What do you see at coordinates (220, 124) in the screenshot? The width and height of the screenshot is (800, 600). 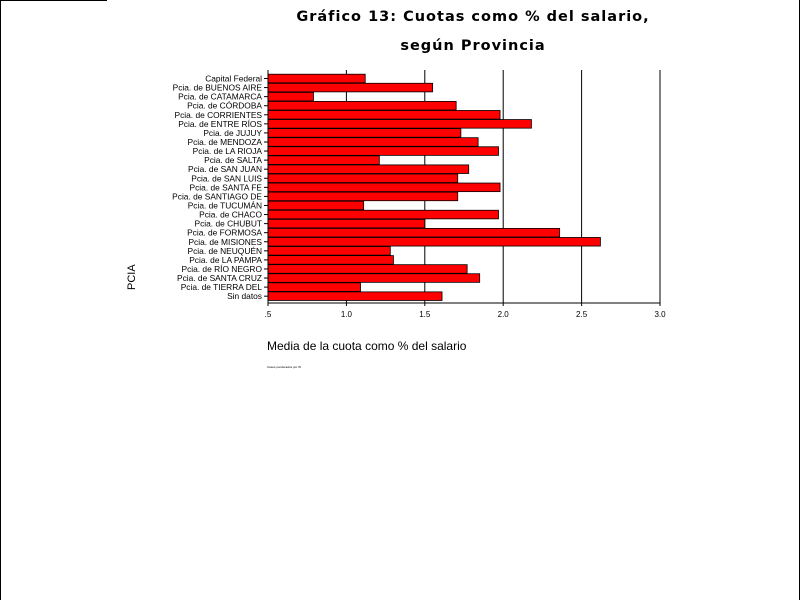 I see `category-label: Pcia. de ENTRE RÍOS` at bounding box center [220, 124].